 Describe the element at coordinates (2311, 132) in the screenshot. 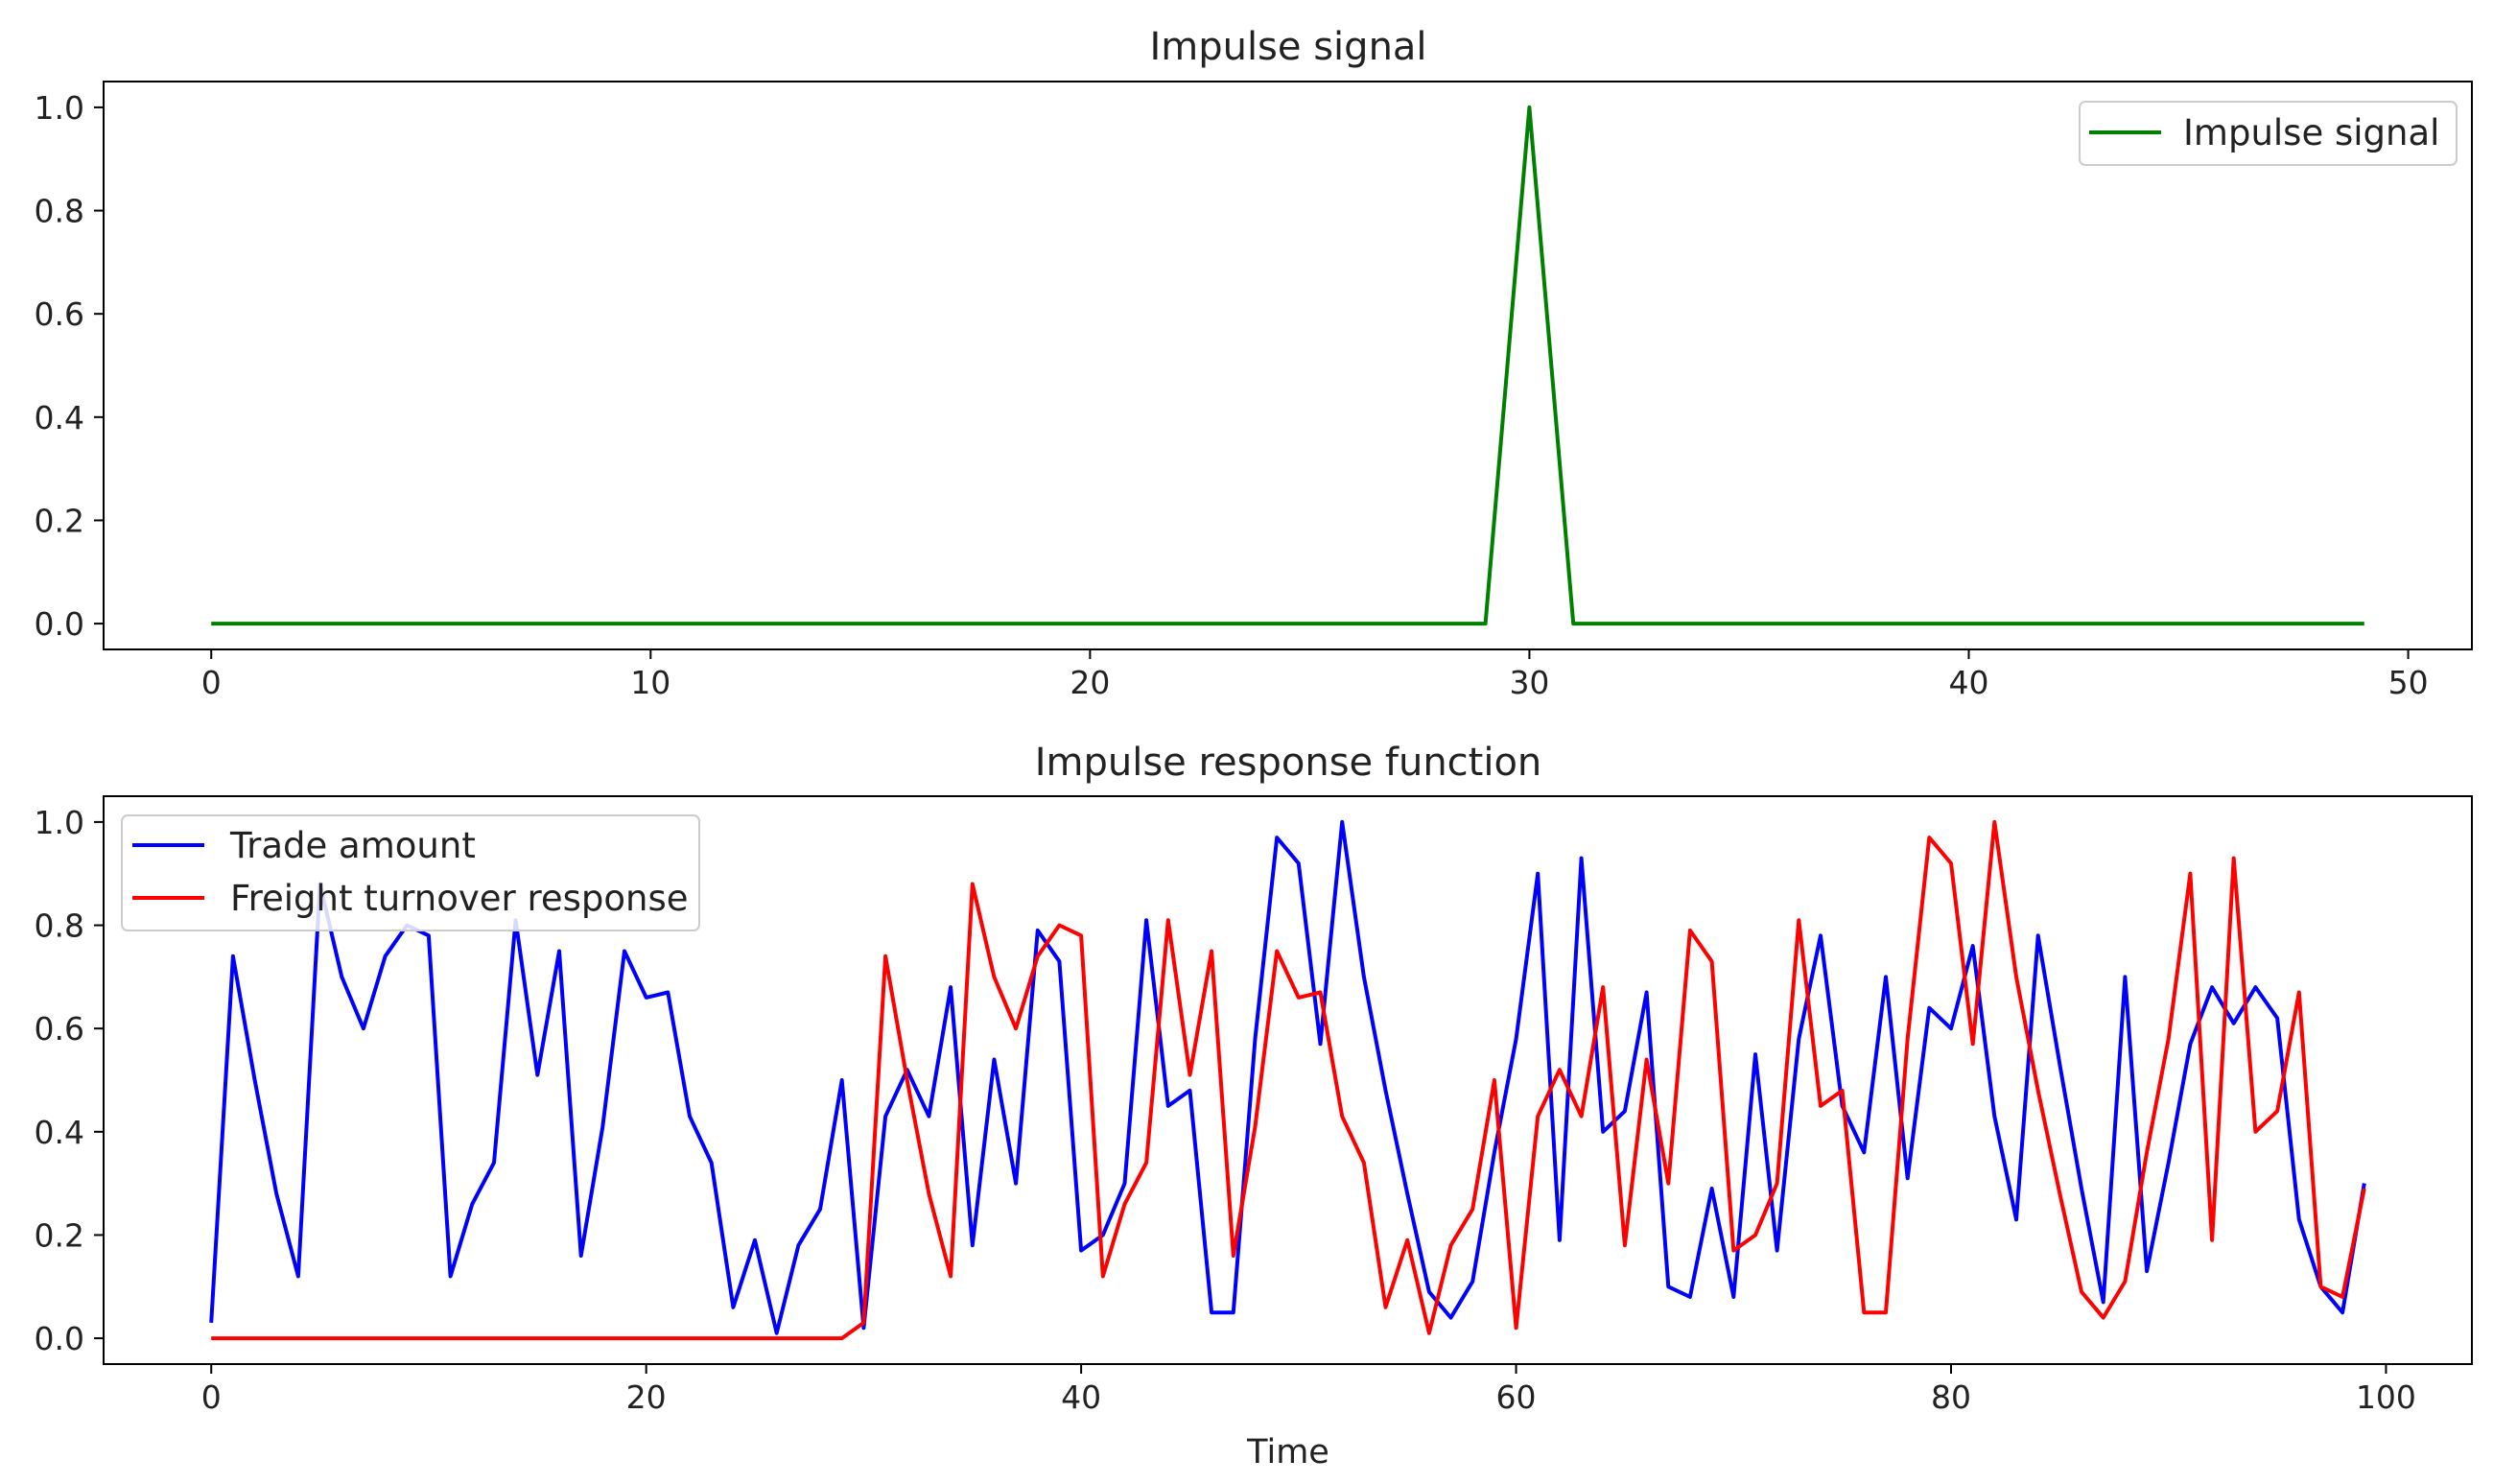

I see `legend-label: Impulse signal` at that location.